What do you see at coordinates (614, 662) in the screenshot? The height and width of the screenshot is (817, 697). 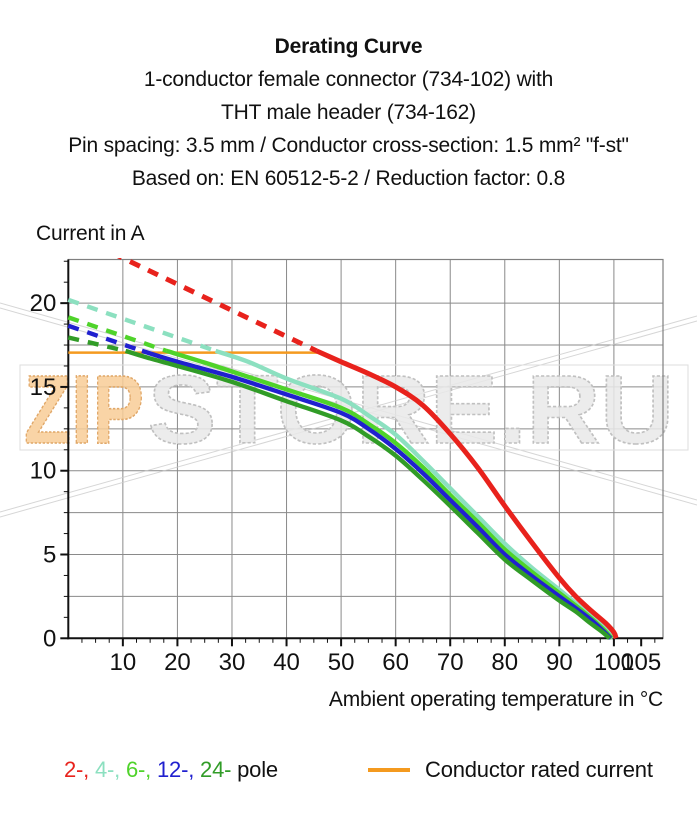 I see `x-tick-label-100: 100` at bounding box center [614, 662].